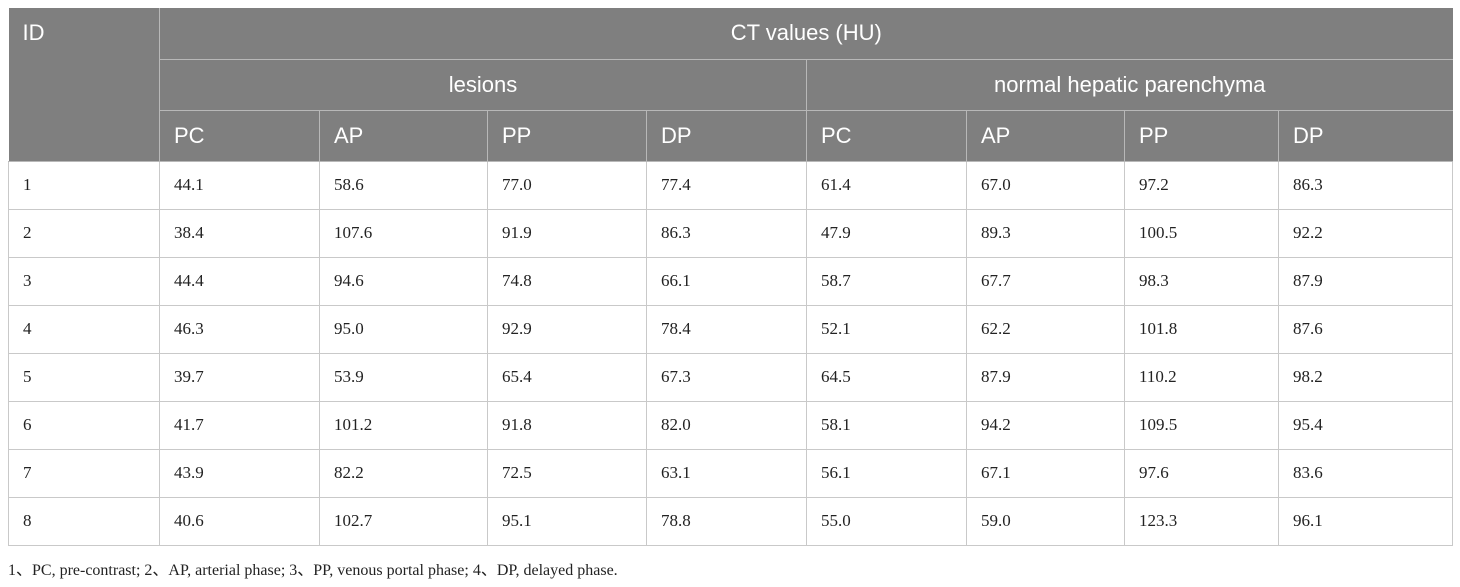 This screenshot has height=587, width=1460. I want to click on table-row: 3 44.4 94.6 74.8 66.1 58.7 67.7 98.3 87.9, so click(731, 281).